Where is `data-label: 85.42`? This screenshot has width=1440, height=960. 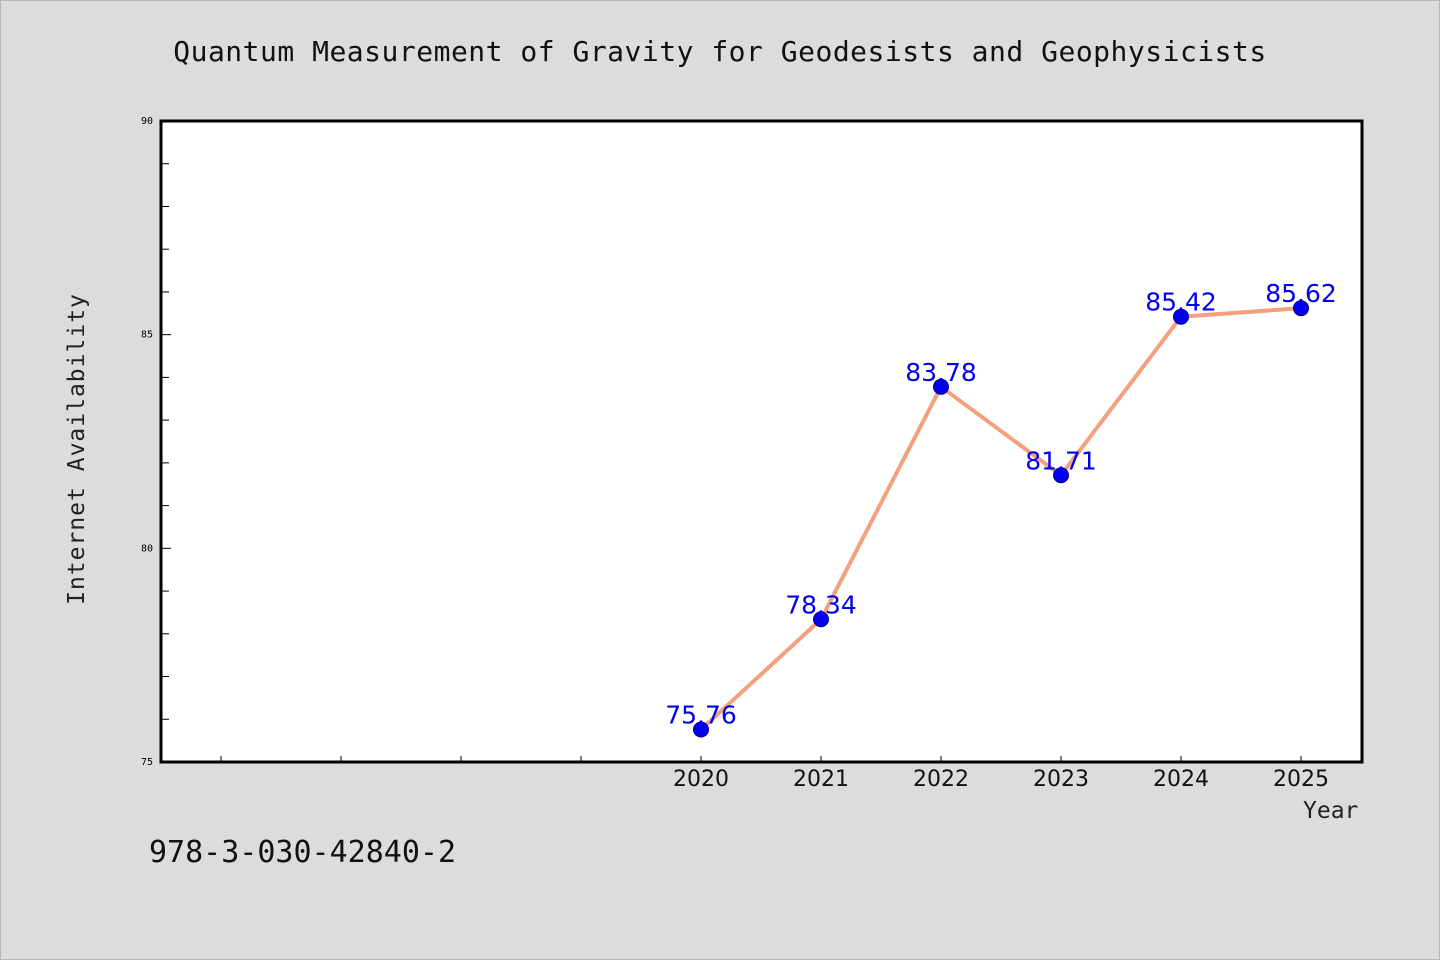 data-label: 85.42 is located at coordinates (1181, 302).